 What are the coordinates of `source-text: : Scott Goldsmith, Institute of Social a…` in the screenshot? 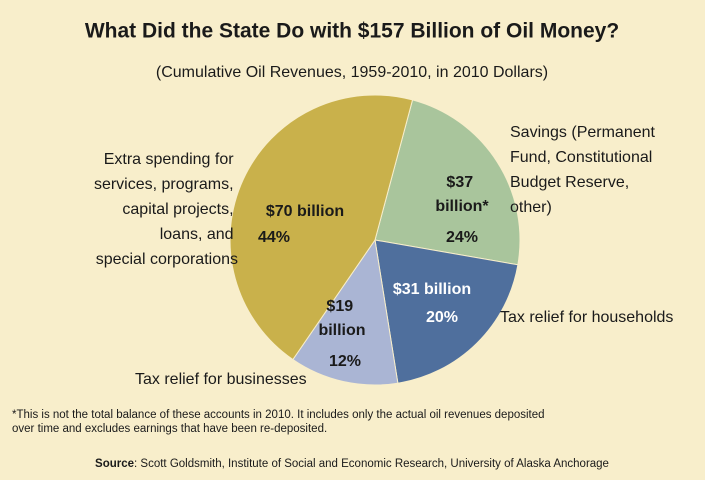 It's located at (371, 464).